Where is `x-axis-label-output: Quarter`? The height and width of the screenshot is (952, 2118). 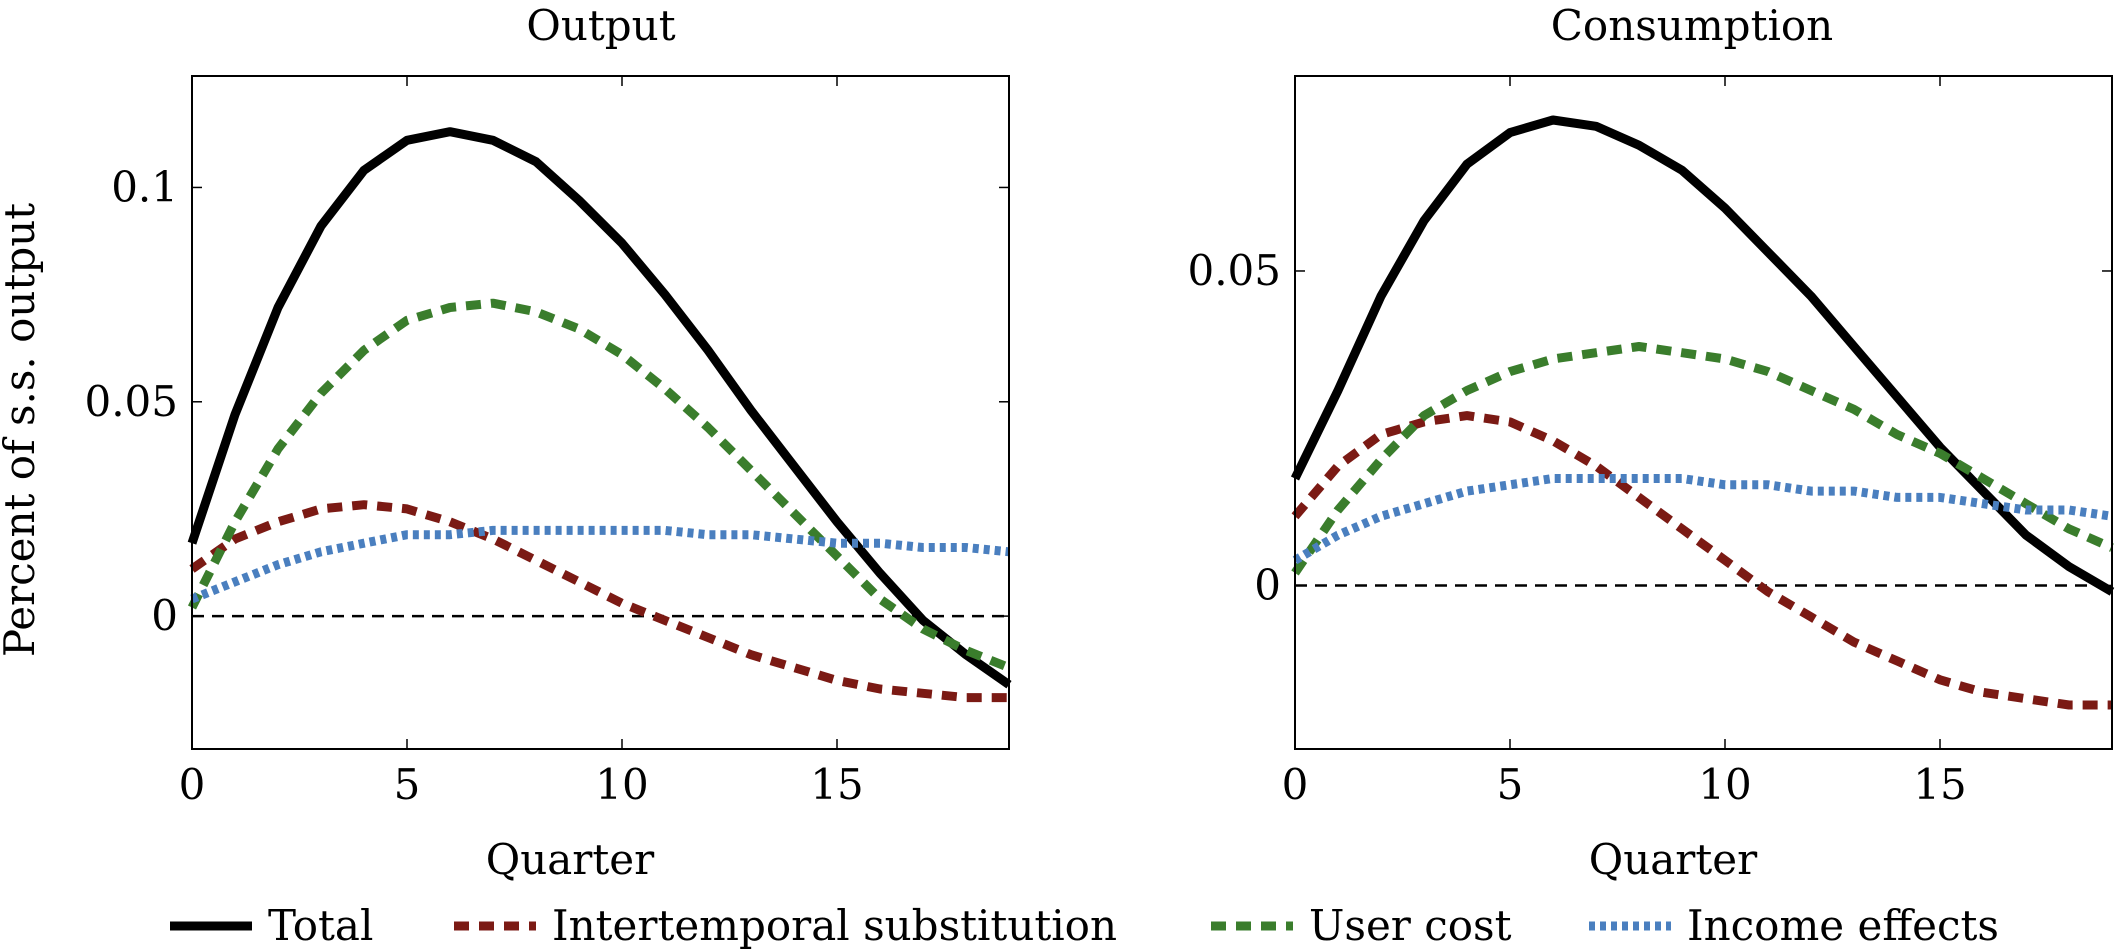
x-axis-label-output: Quarter is located at coordinates (570, 859).